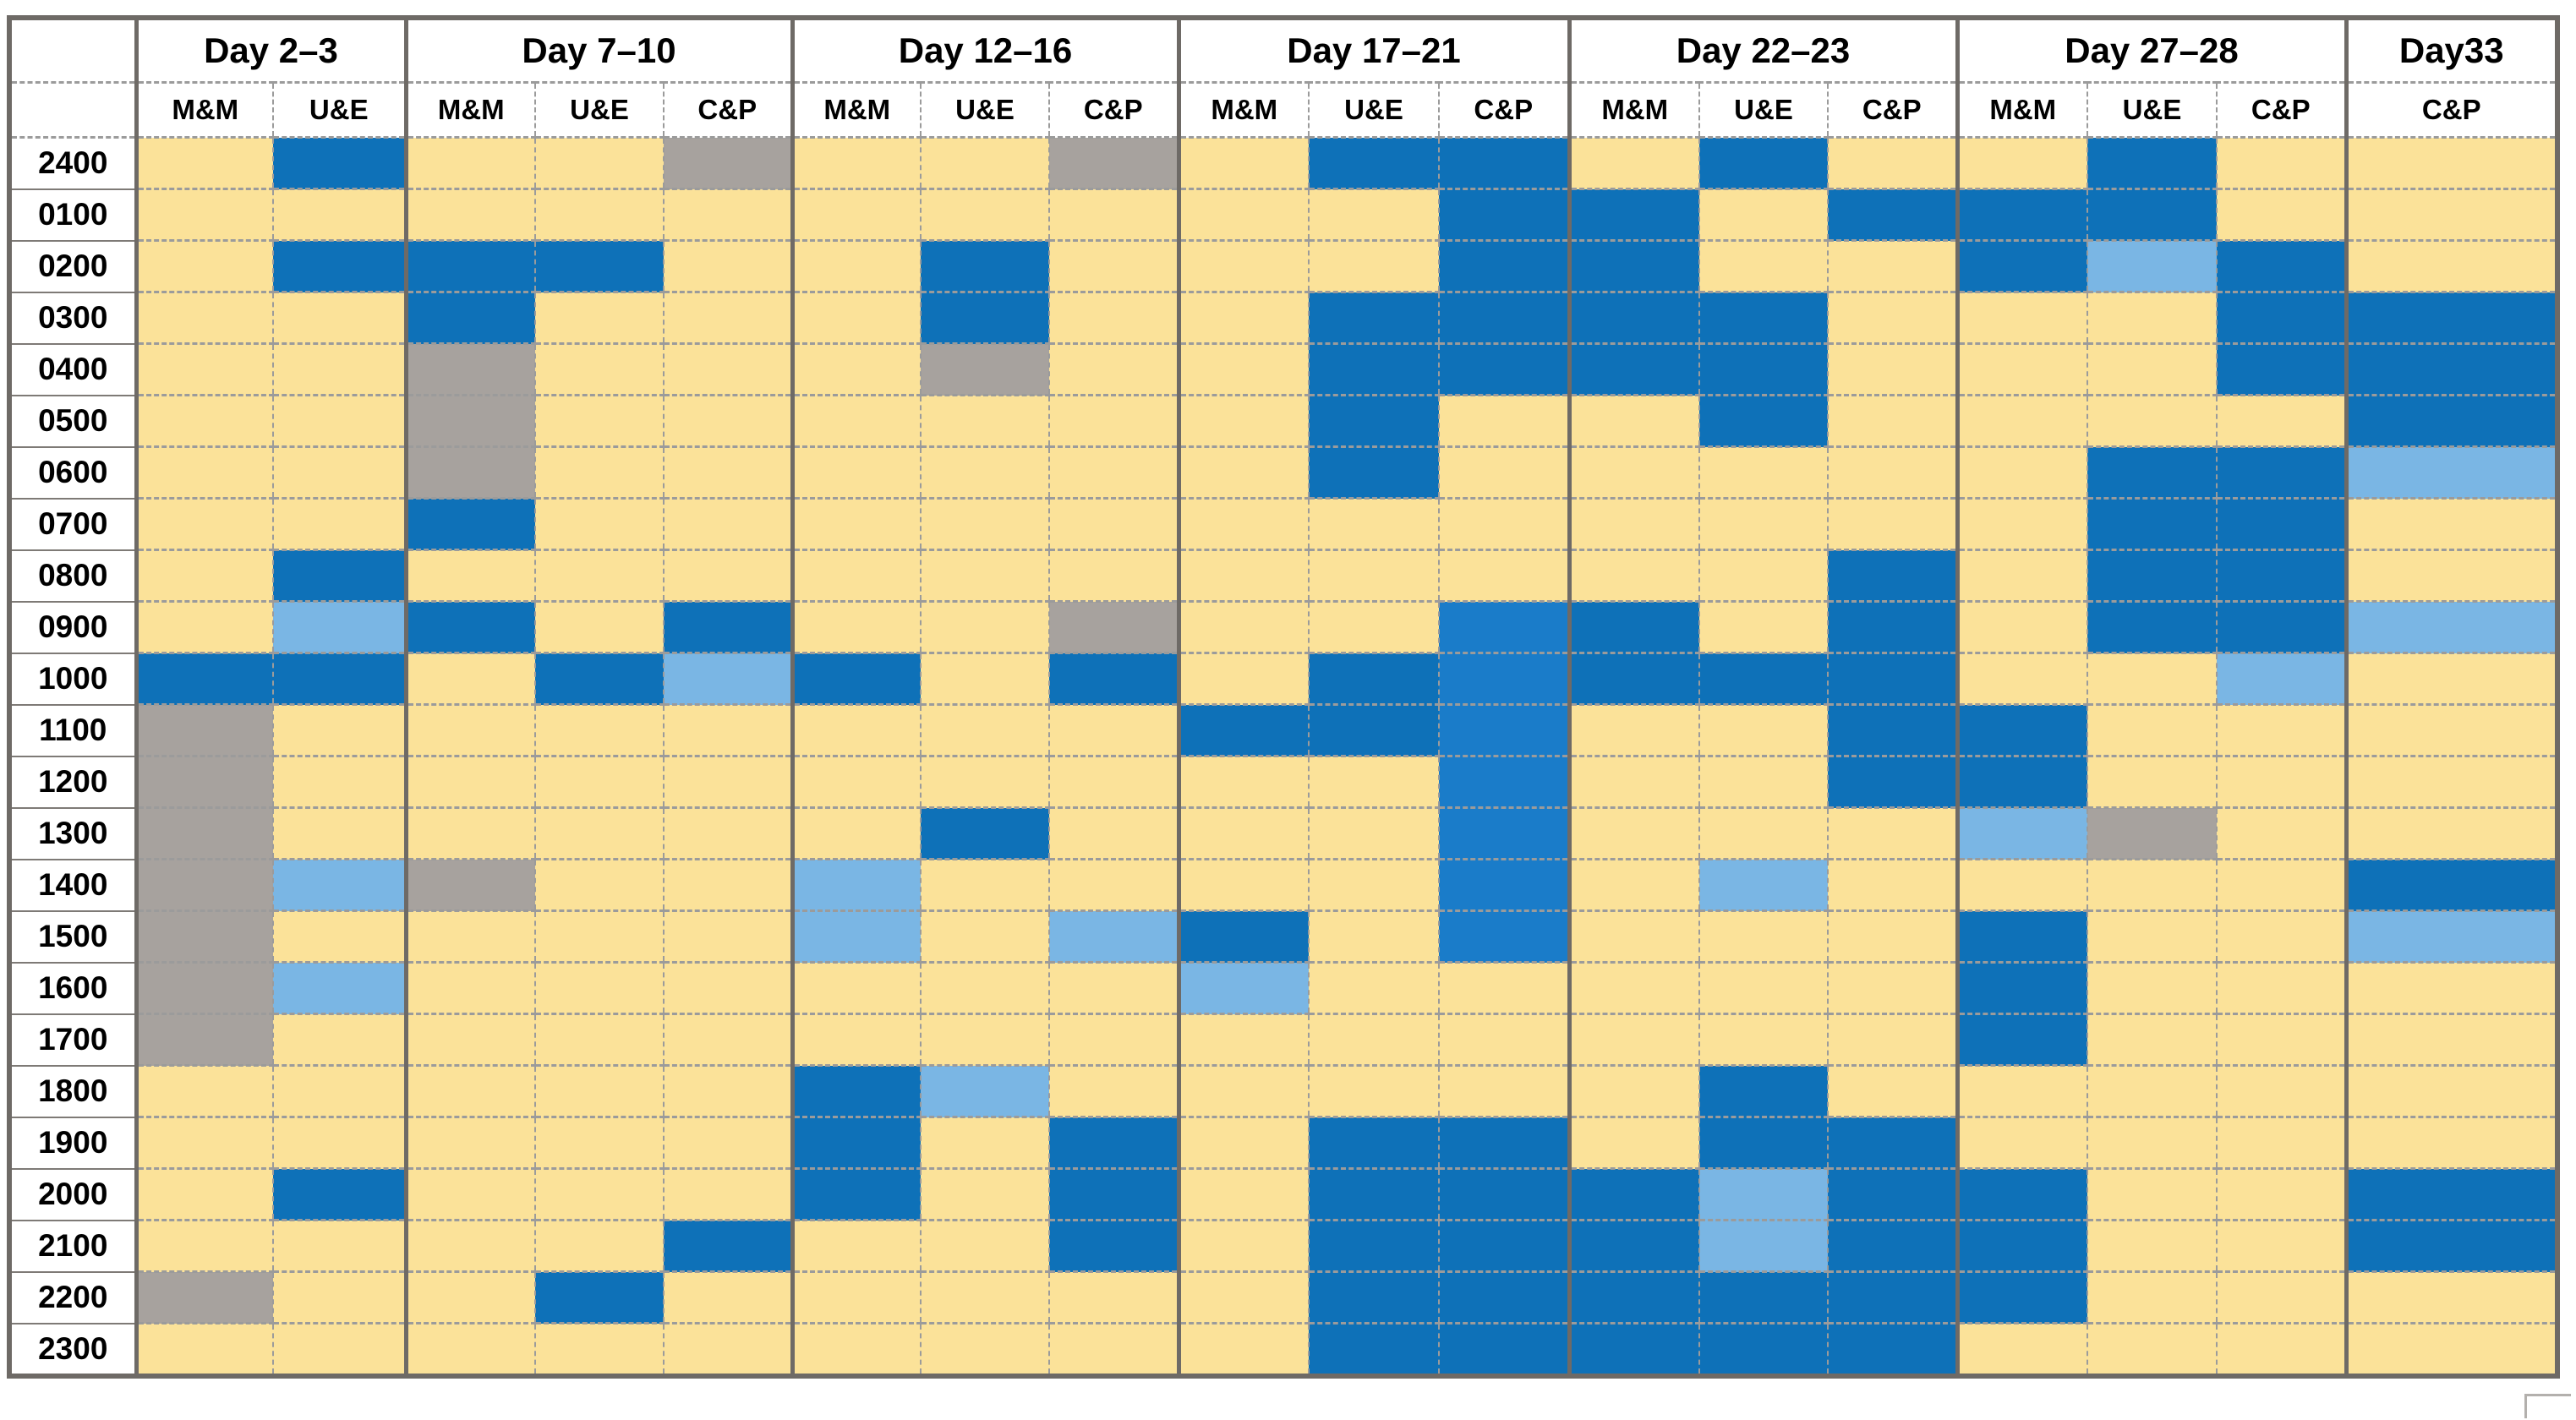 The image size is (2576, 1420). What do you see at coordinates (74, 885) in the screenshot?
I see `time-label: 1400` at bounding box center [74, 885].